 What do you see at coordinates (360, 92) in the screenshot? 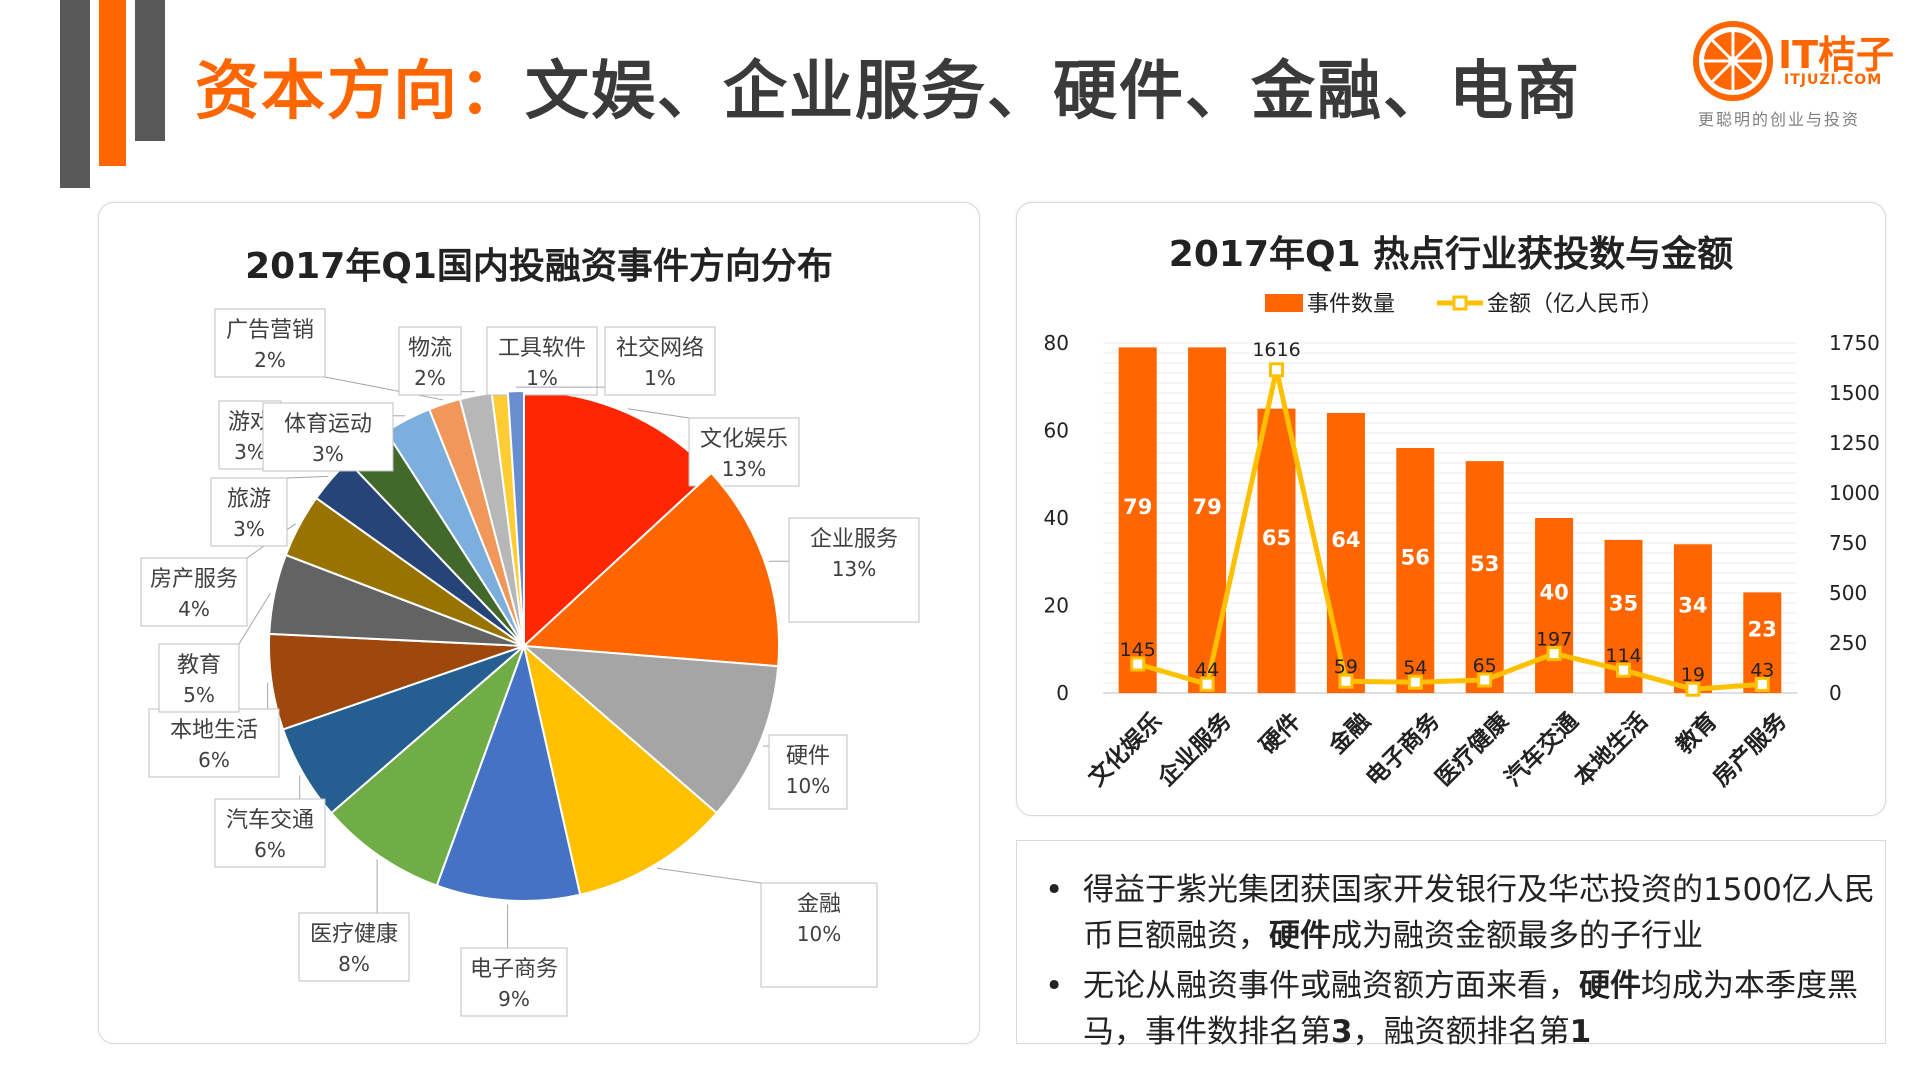
I see `page-title-accent: 资本方向：` at bounding box center [360, 92].